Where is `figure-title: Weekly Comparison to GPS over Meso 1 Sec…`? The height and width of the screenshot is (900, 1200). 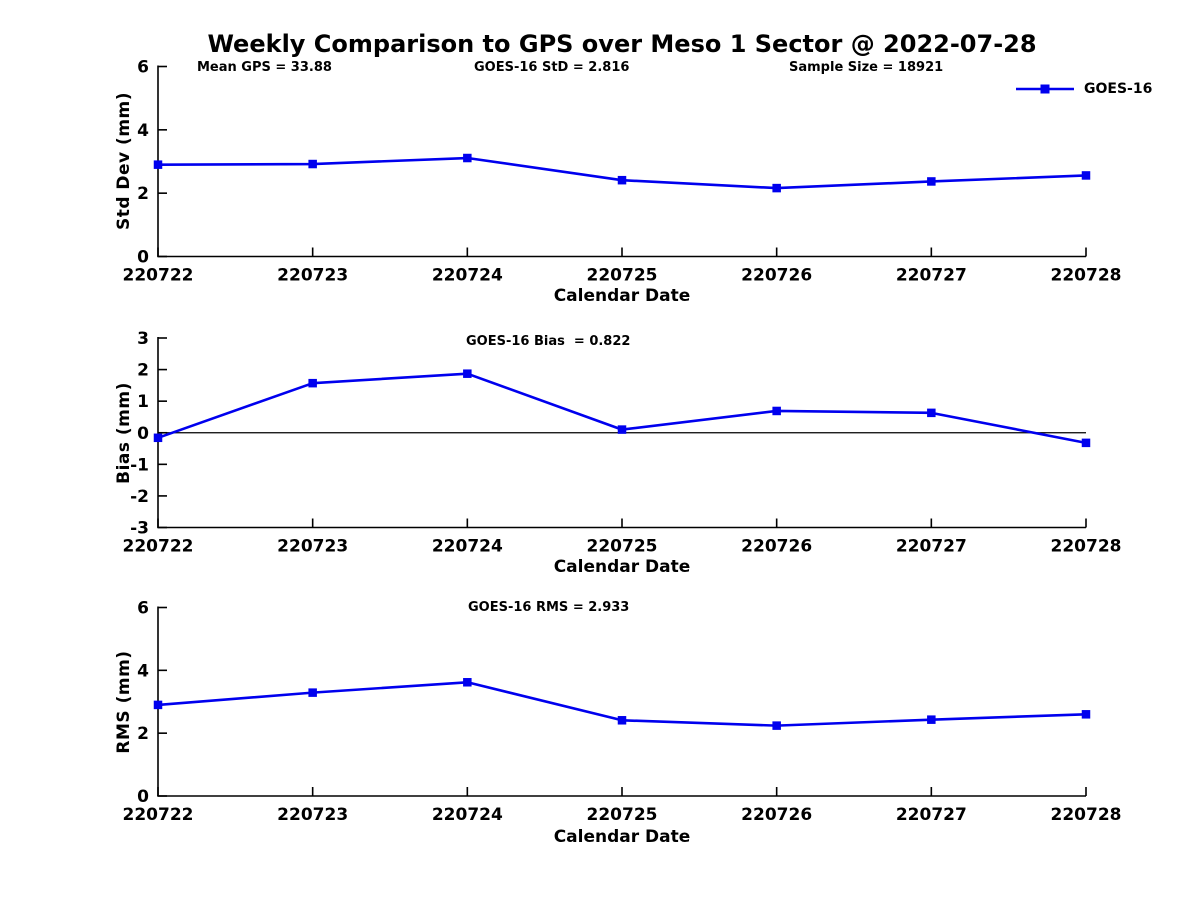
figure-title: Weekly Comparison to GPS over Meso 1 Sec… is located at coordinates (622, 44).